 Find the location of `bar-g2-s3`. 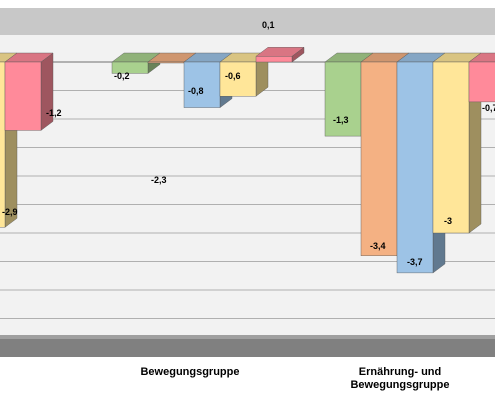

bar-g2-s3 is located at coordinates (451, 147).